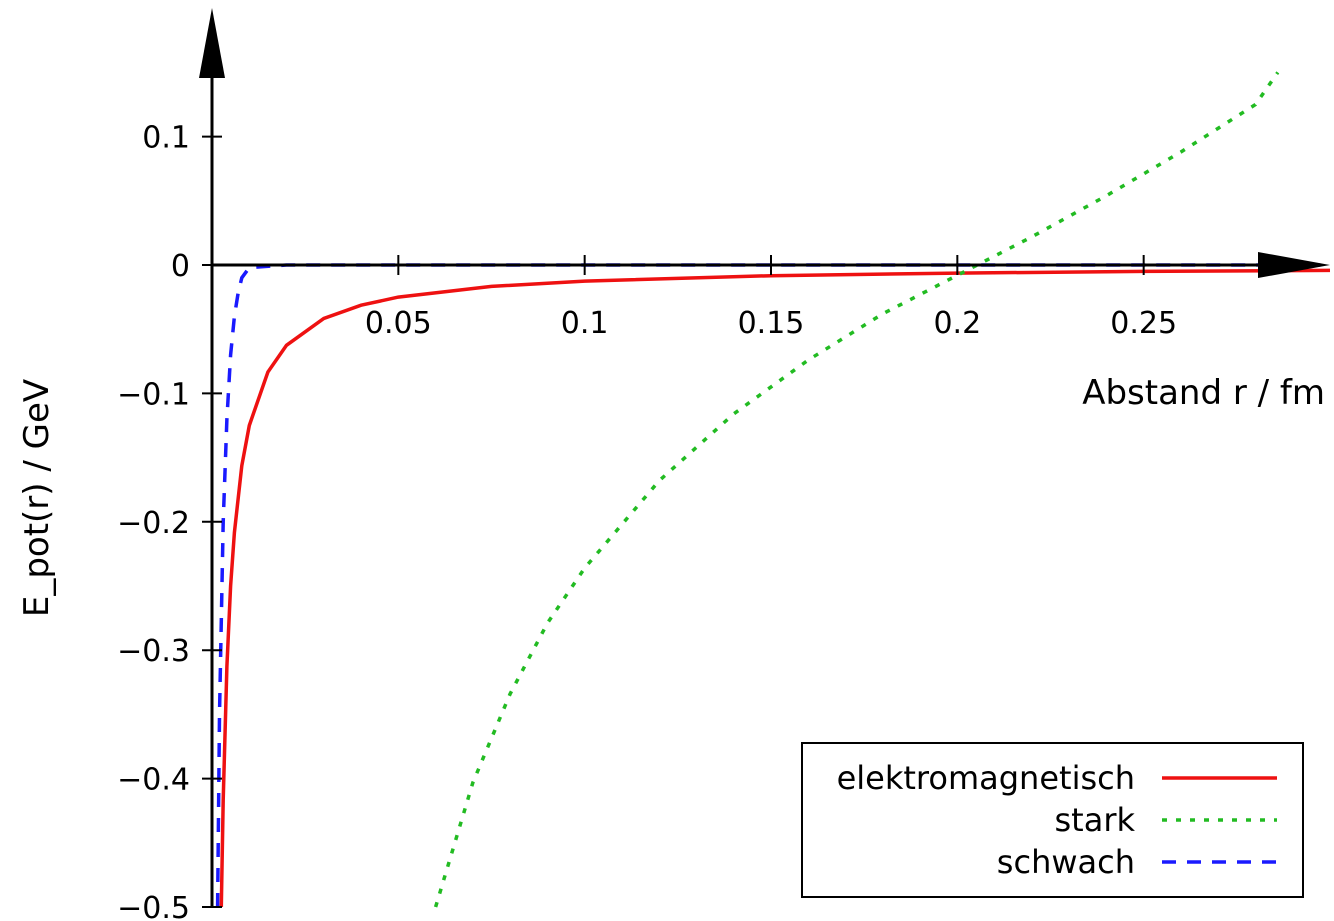 Image resolution: width=1334 pixels, height=921 pixels. I want to click on legend: elektromagnetisch stark schwach, so click(1052, 820).